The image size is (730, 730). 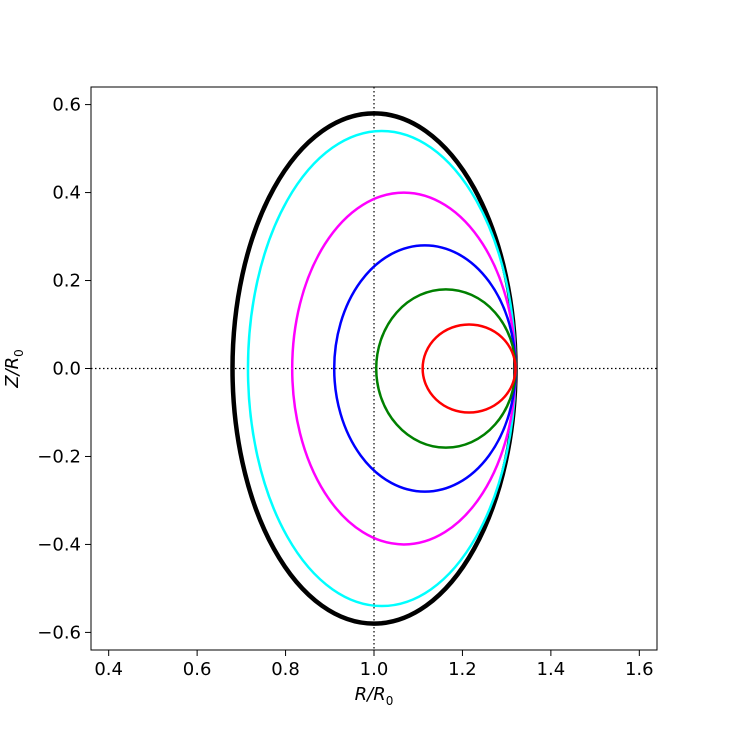 I want to click on y-axis-label: Z/R0, so click(x=14, y=369).